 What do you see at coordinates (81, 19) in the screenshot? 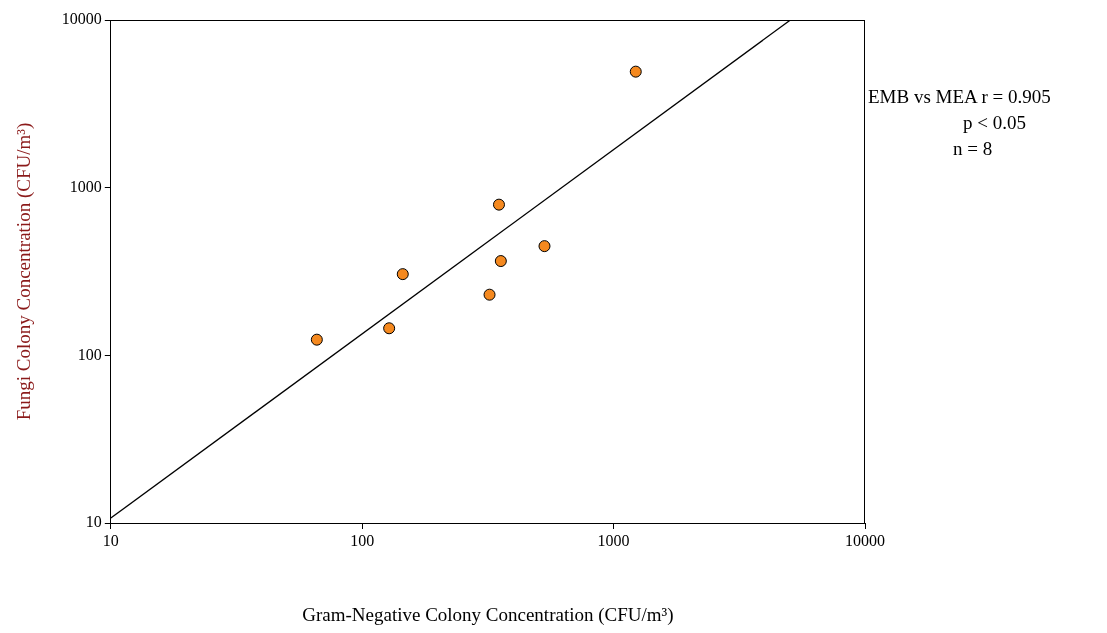
I see `y-tick-label: 10000` at bounding box center [81, 19].